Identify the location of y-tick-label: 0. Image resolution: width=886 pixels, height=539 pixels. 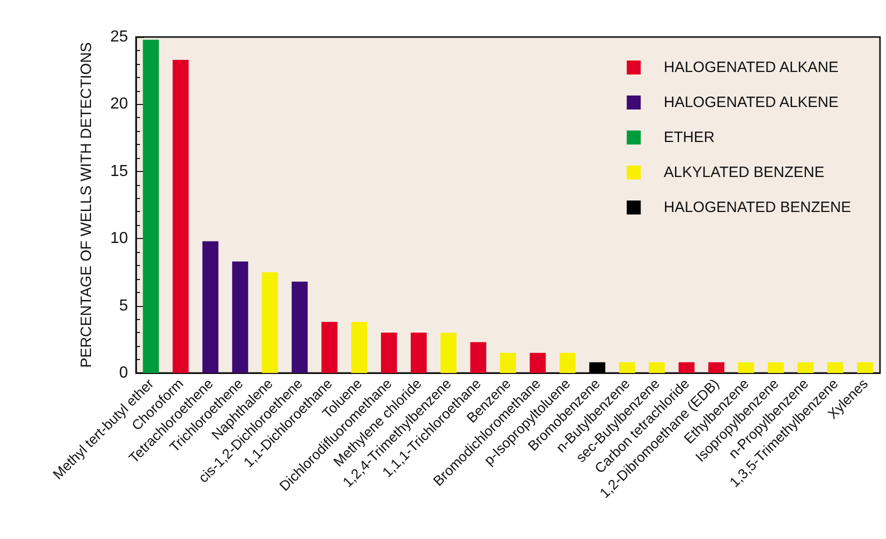
(123, 373).